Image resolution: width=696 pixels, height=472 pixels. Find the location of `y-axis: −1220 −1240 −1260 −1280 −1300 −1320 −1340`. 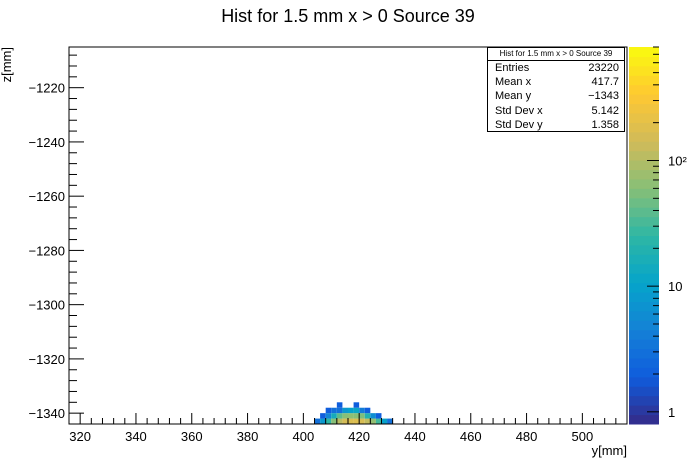

y-axis: −1220 −1240 −1260 −1280 −1300 −1320 −1340 is located at coordinates (56, 239).